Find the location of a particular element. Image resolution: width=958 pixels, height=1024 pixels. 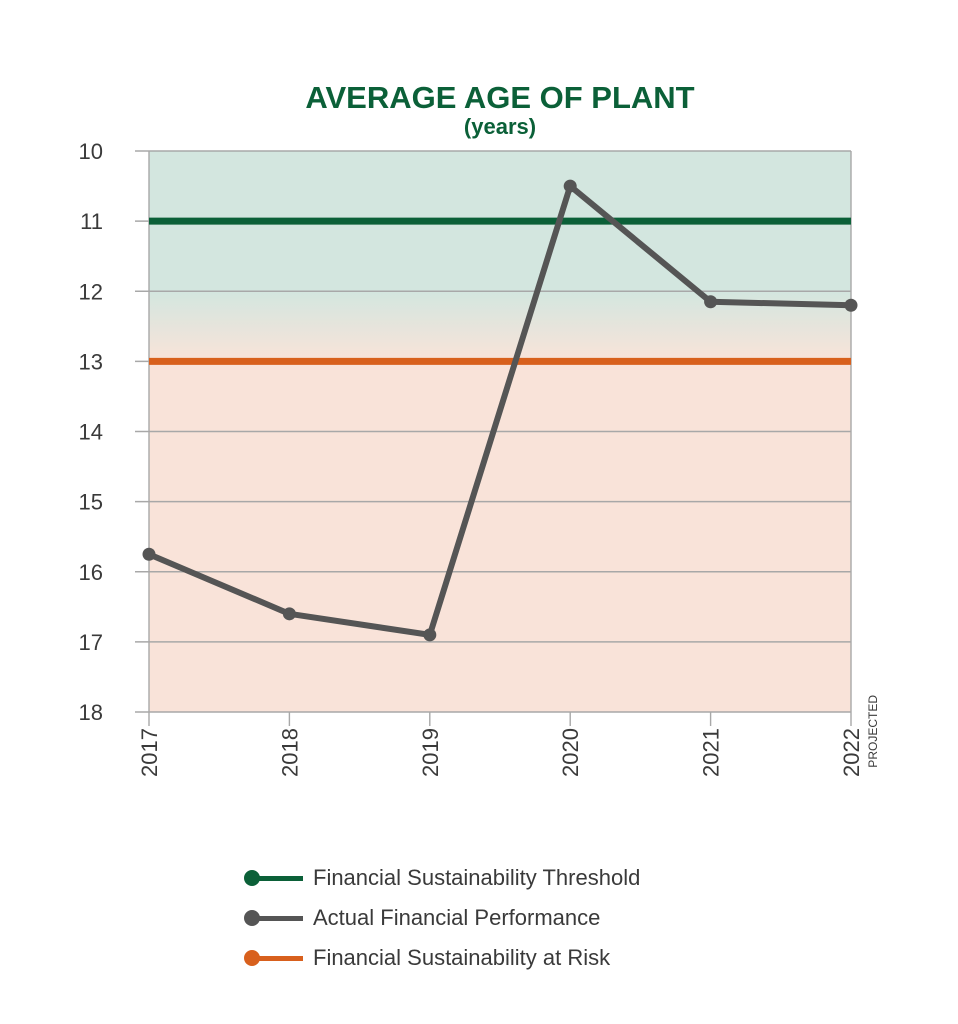

x-tick-label-2022: 2022 is located at coordinates (851, 752).